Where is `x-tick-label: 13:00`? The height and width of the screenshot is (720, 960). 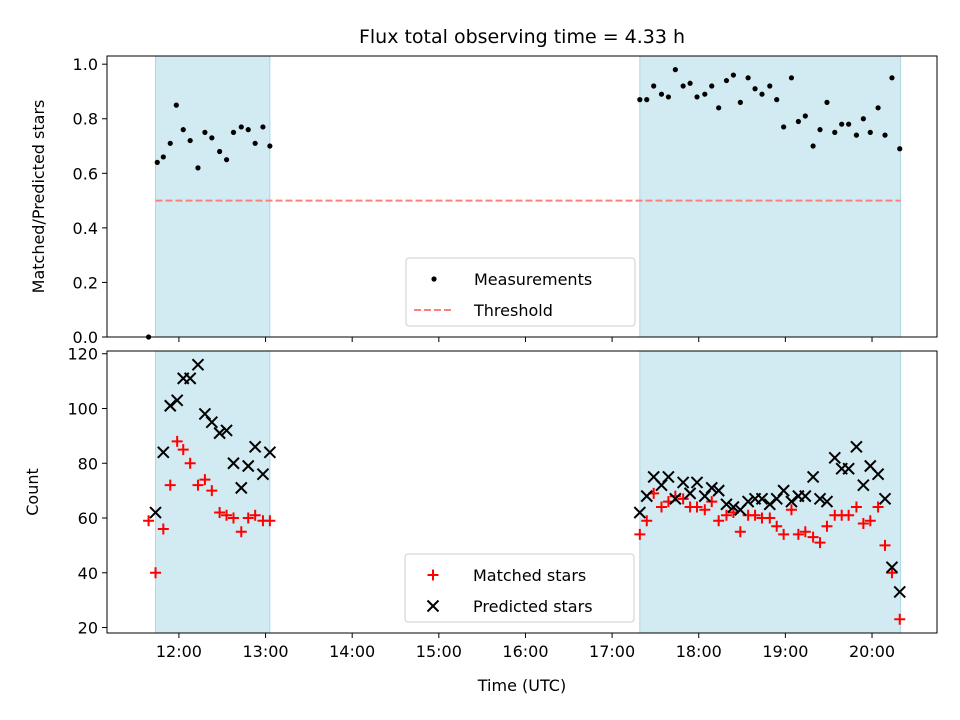
x-tick-label: 13:00 is located at coordinates (265, 651).